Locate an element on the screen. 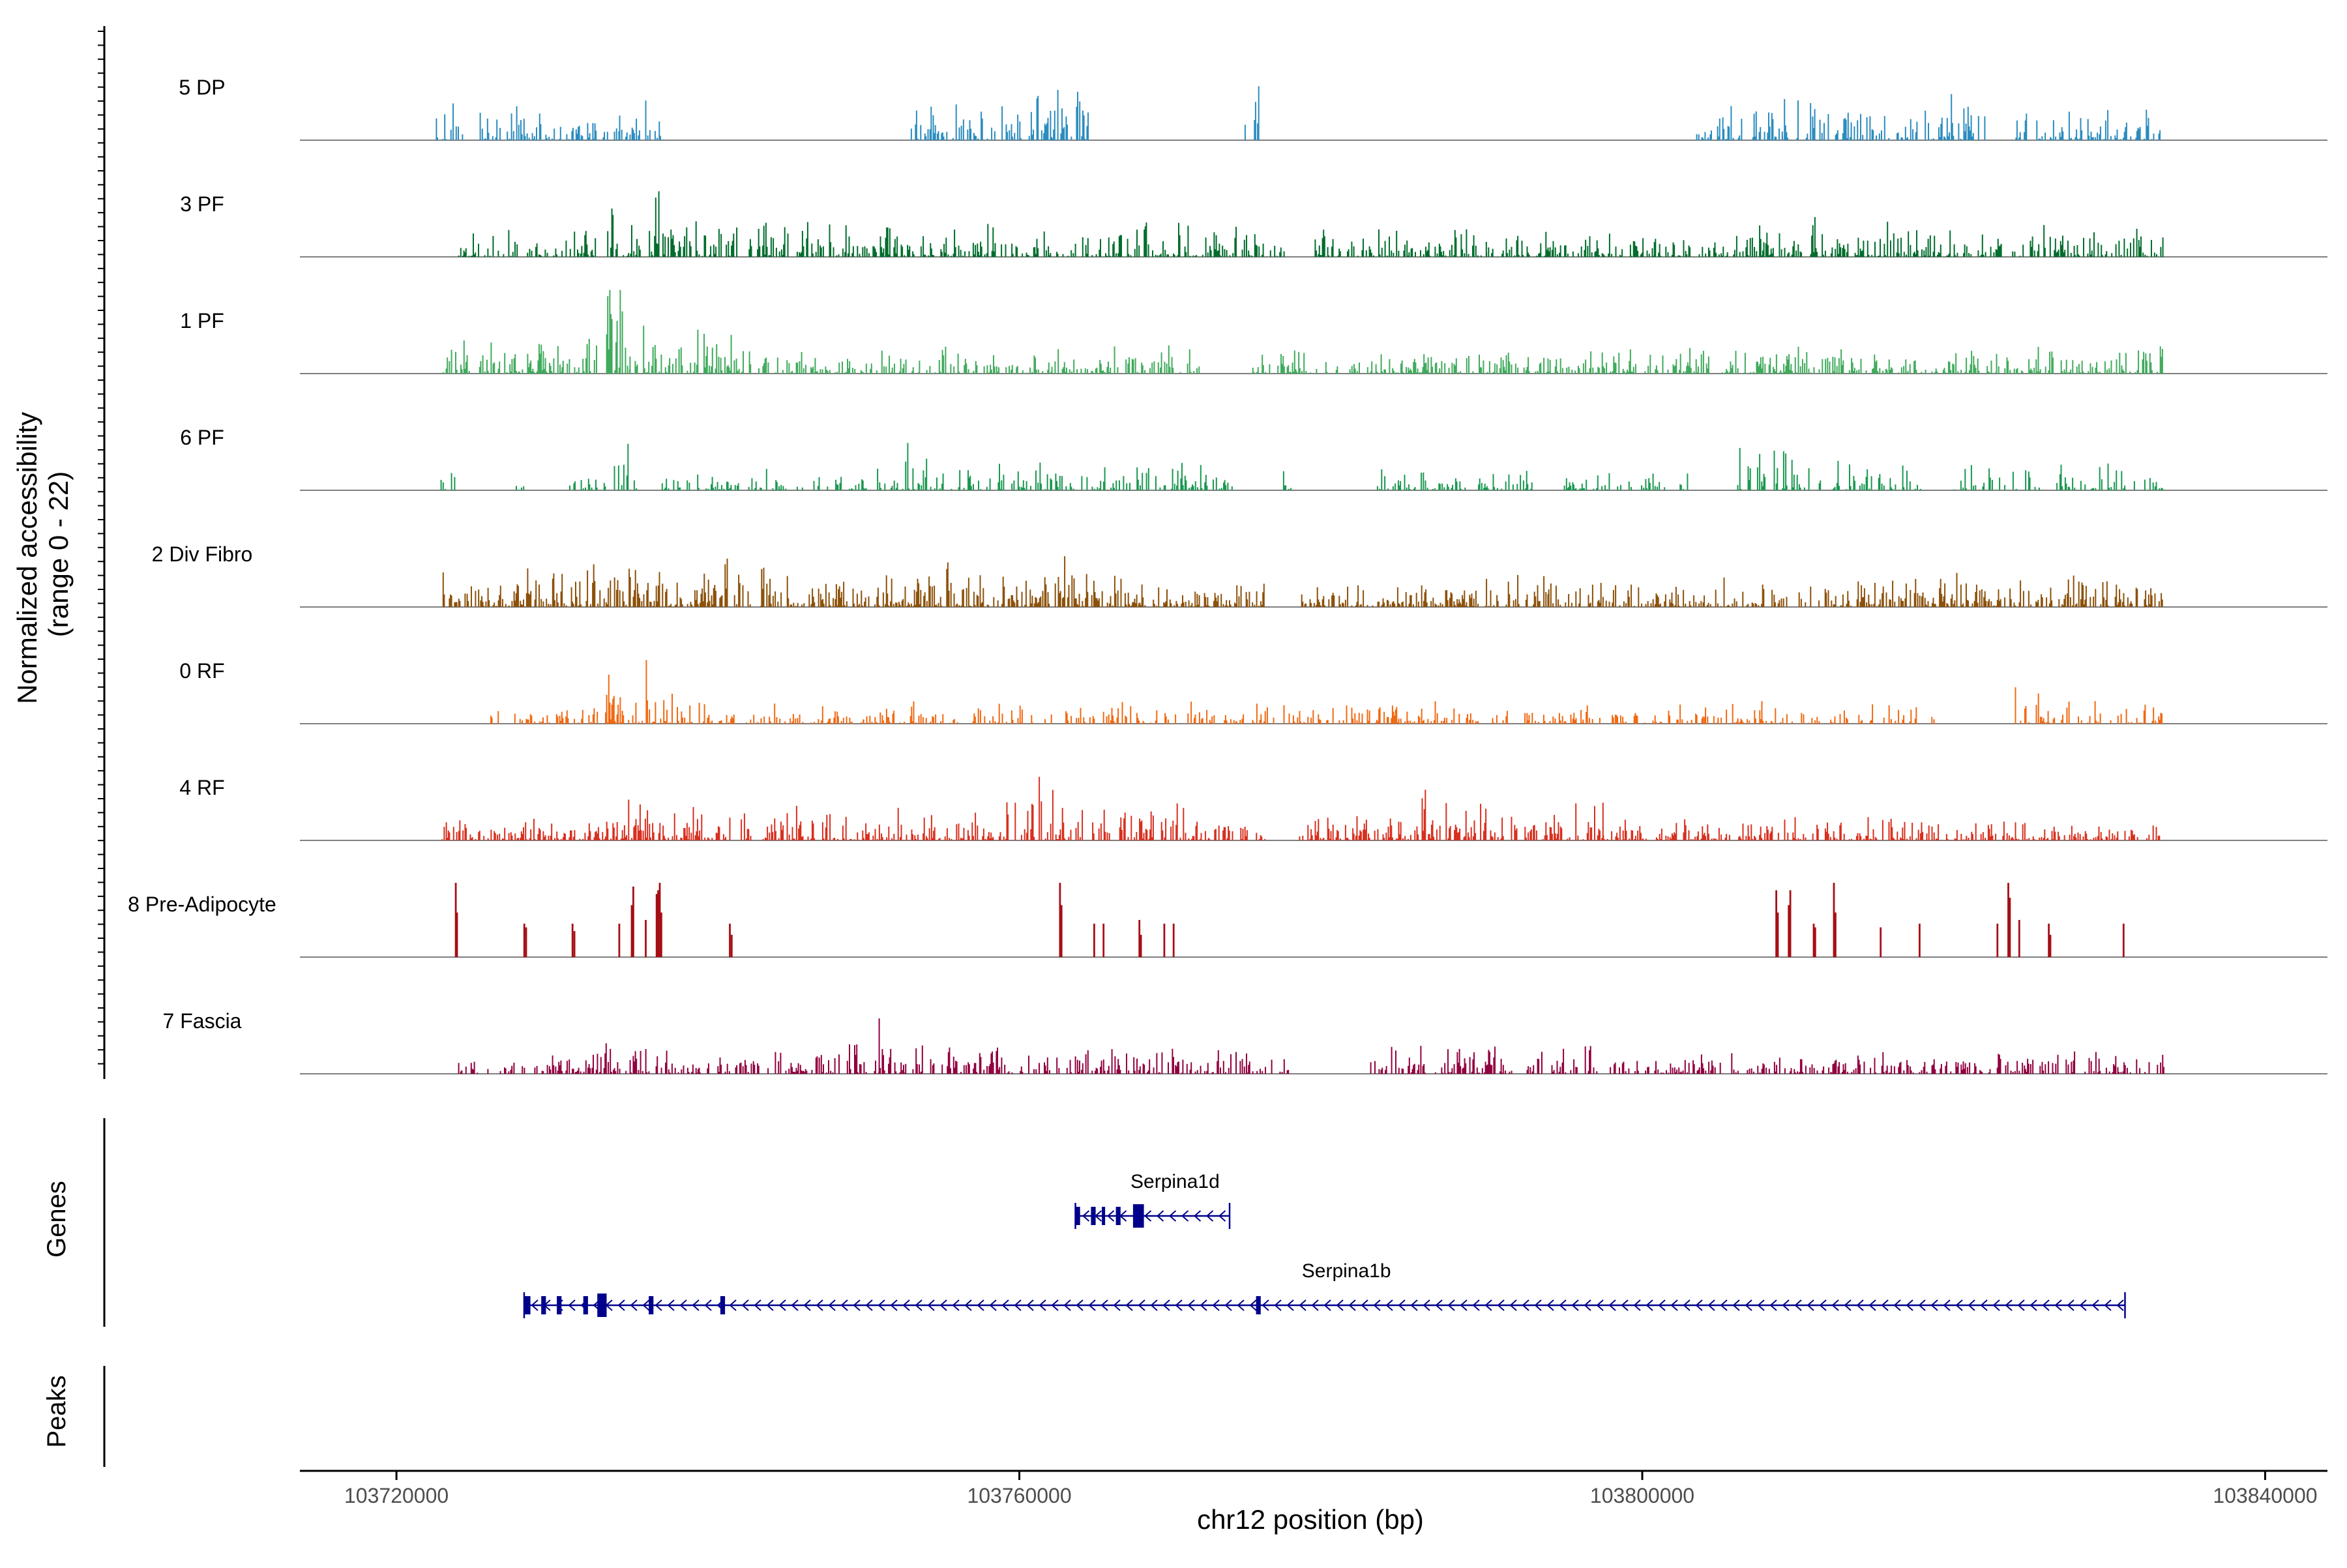  track-label: 3 PF is located at coordinates (202, 204).